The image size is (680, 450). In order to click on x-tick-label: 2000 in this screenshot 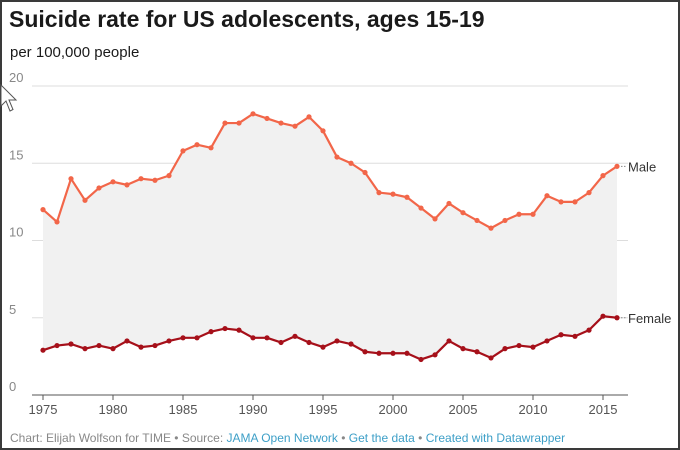, I will do `click(393, 409)`.